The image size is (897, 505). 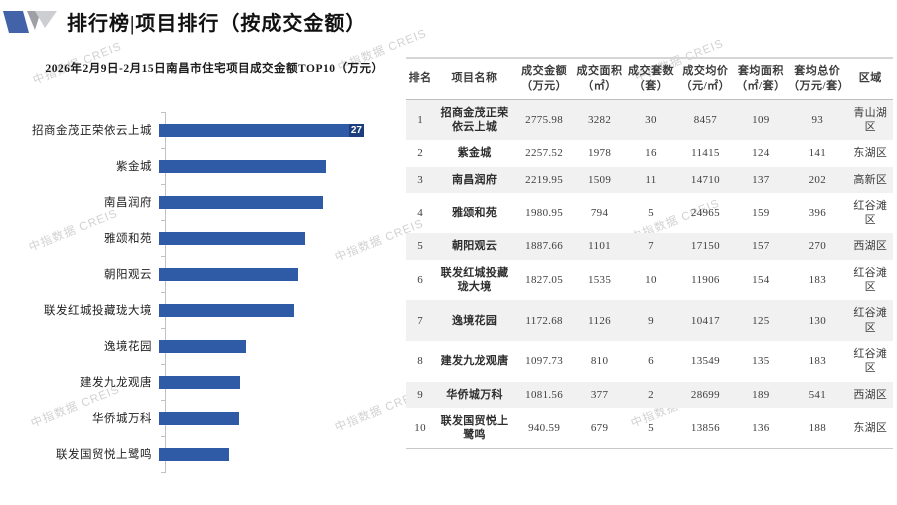 I want to click on cell-units: 9, so click(x=651, y=320).